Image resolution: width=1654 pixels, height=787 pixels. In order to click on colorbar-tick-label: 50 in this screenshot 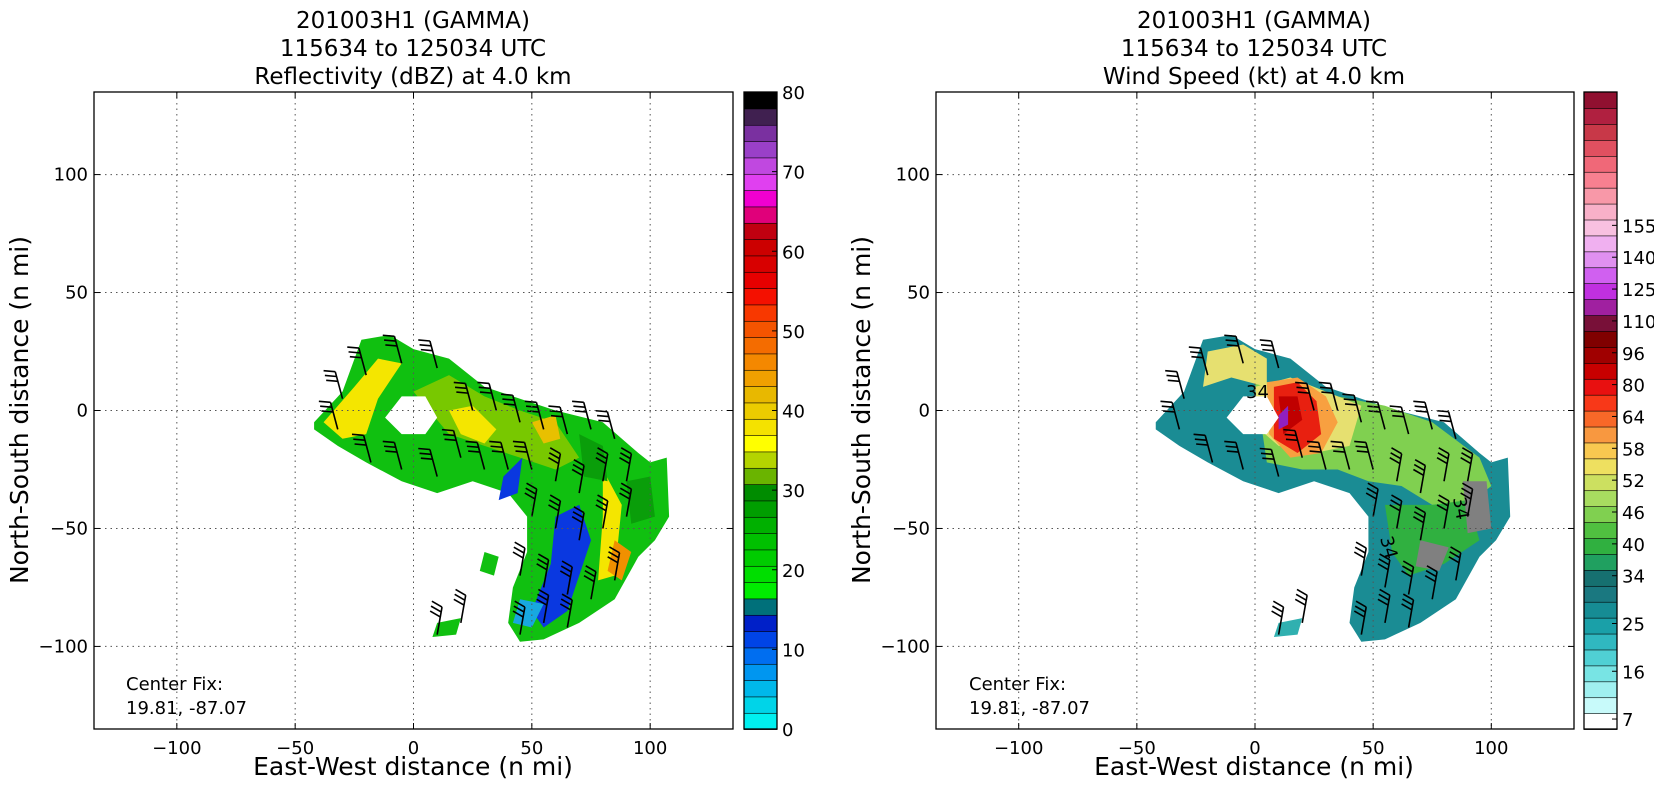, I will do `click(793, 332)`.